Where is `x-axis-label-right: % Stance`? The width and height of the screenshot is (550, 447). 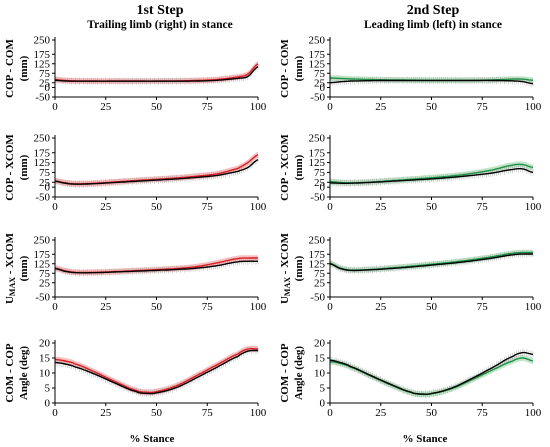 x-axis-label-right: % Stance is located at coordinates (425, 439).